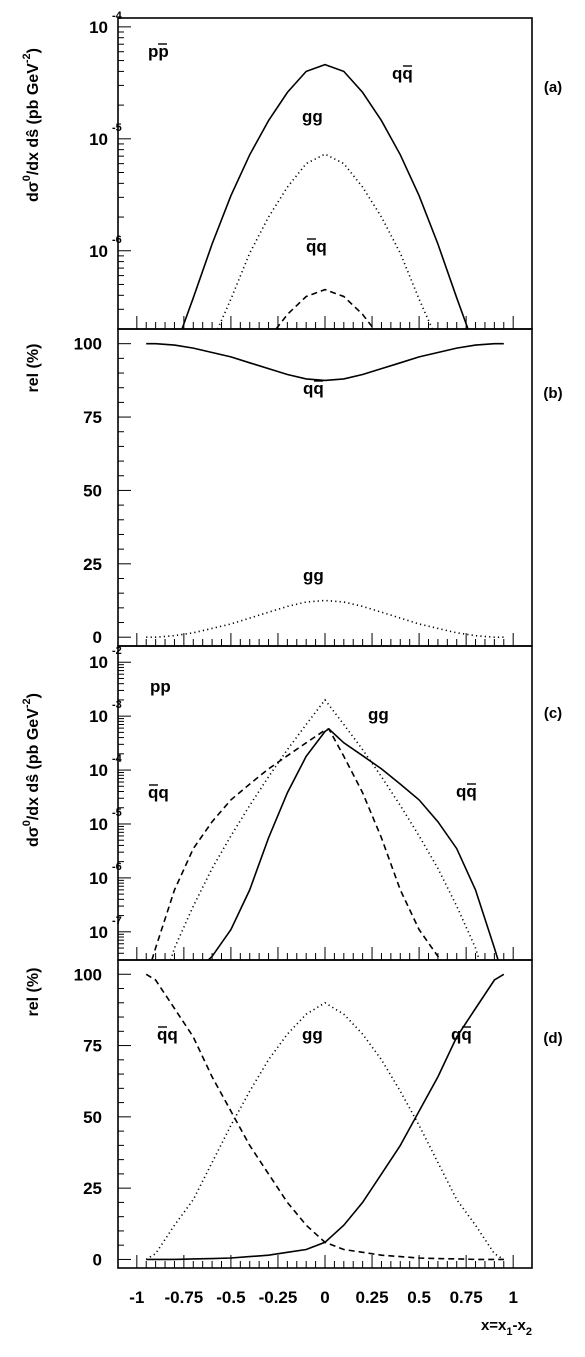 The height and width of the screenshot is (1357, 585). Describe the element at coordinates (466, 1297) in the screenshot. I see `x-tick-label: 0.75` at that location.